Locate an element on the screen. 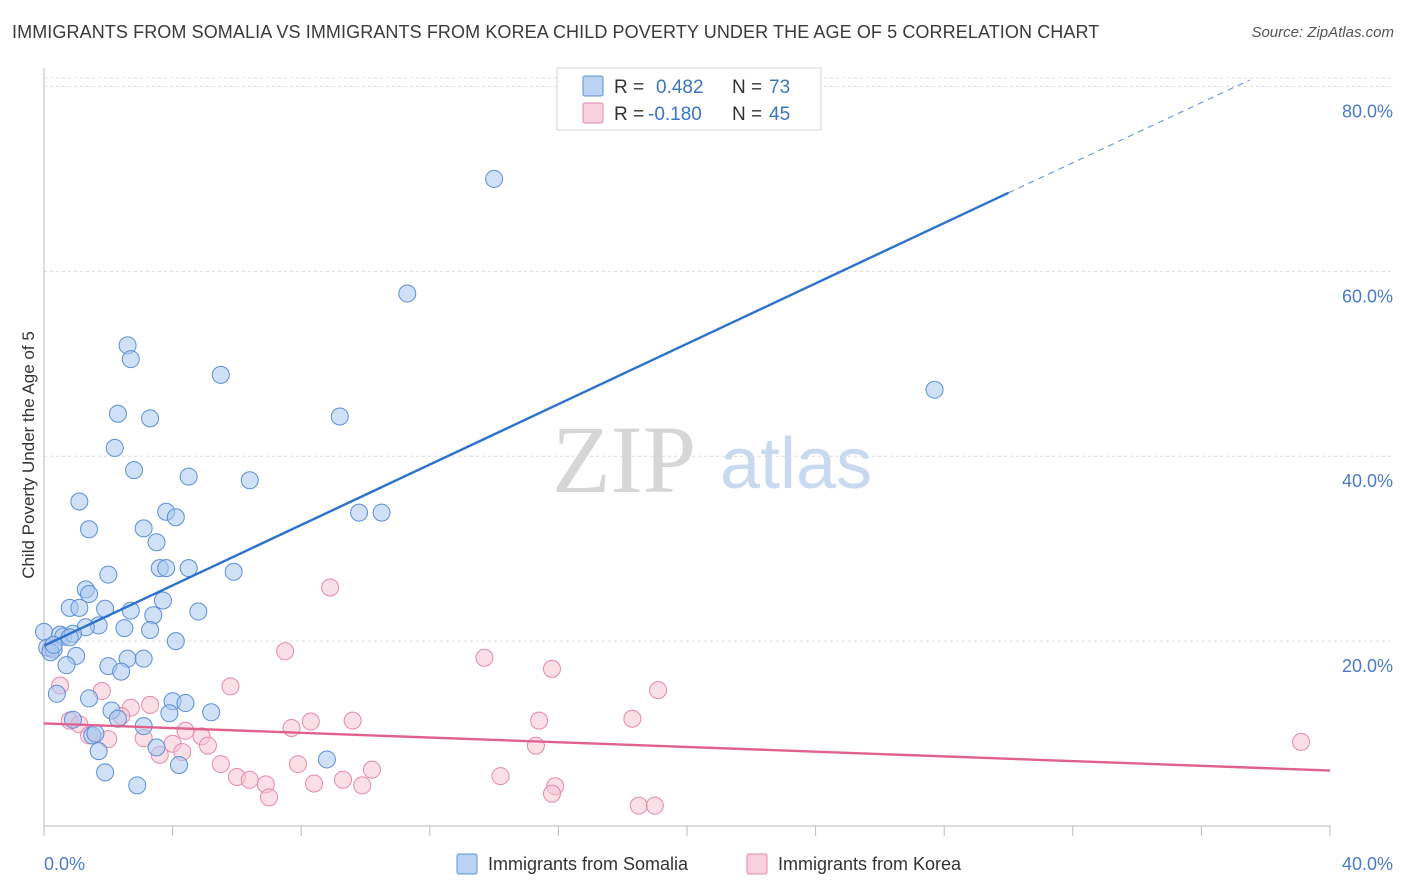  legend-r-label-korea: R = is located at coordinates (629, 114).